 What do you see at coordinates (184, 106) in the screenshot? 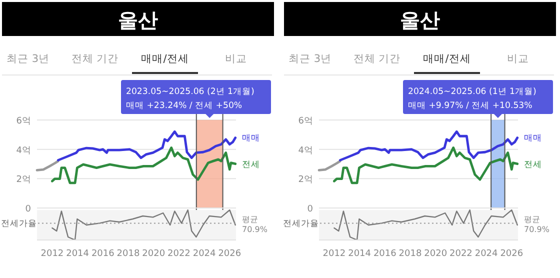
I see `text: 매매 +23.24% / 전세 +50%` at bounding box center [184, 106].